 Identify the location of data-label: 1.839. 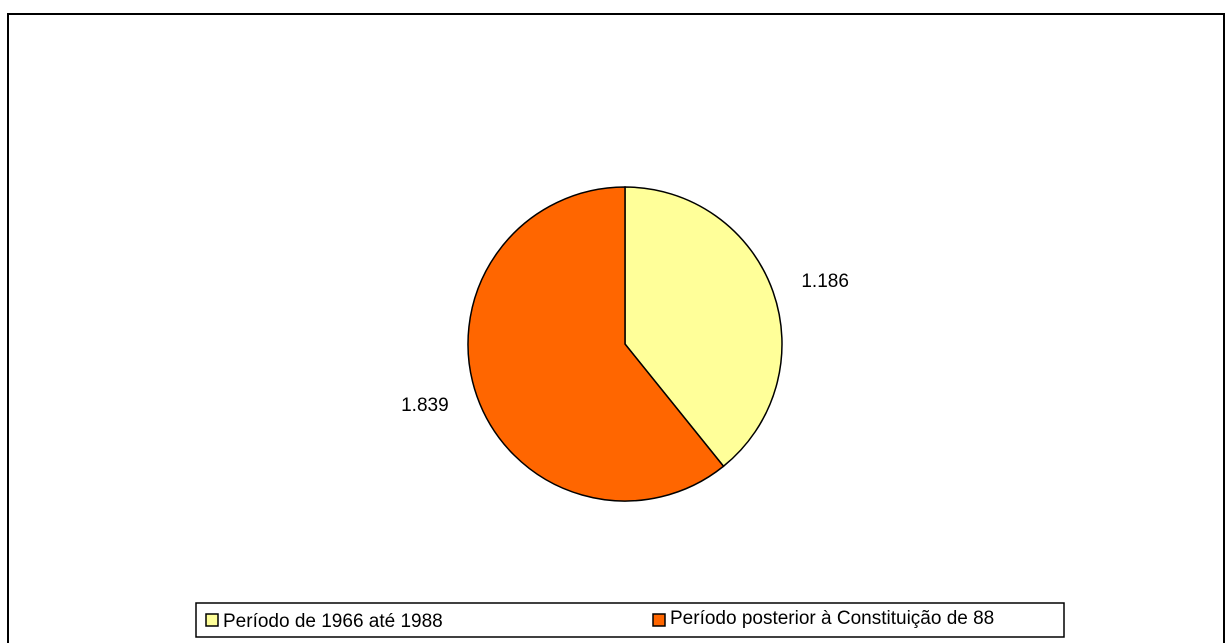
(425, 405).